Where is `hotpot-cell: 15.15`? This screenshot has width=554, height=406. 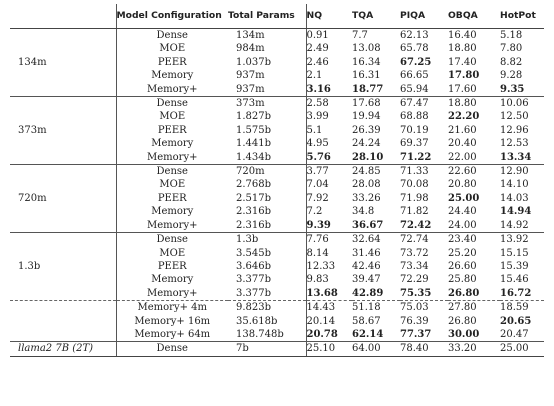 hotpot-cell: 15.15 is located at coordinates (514, 253).